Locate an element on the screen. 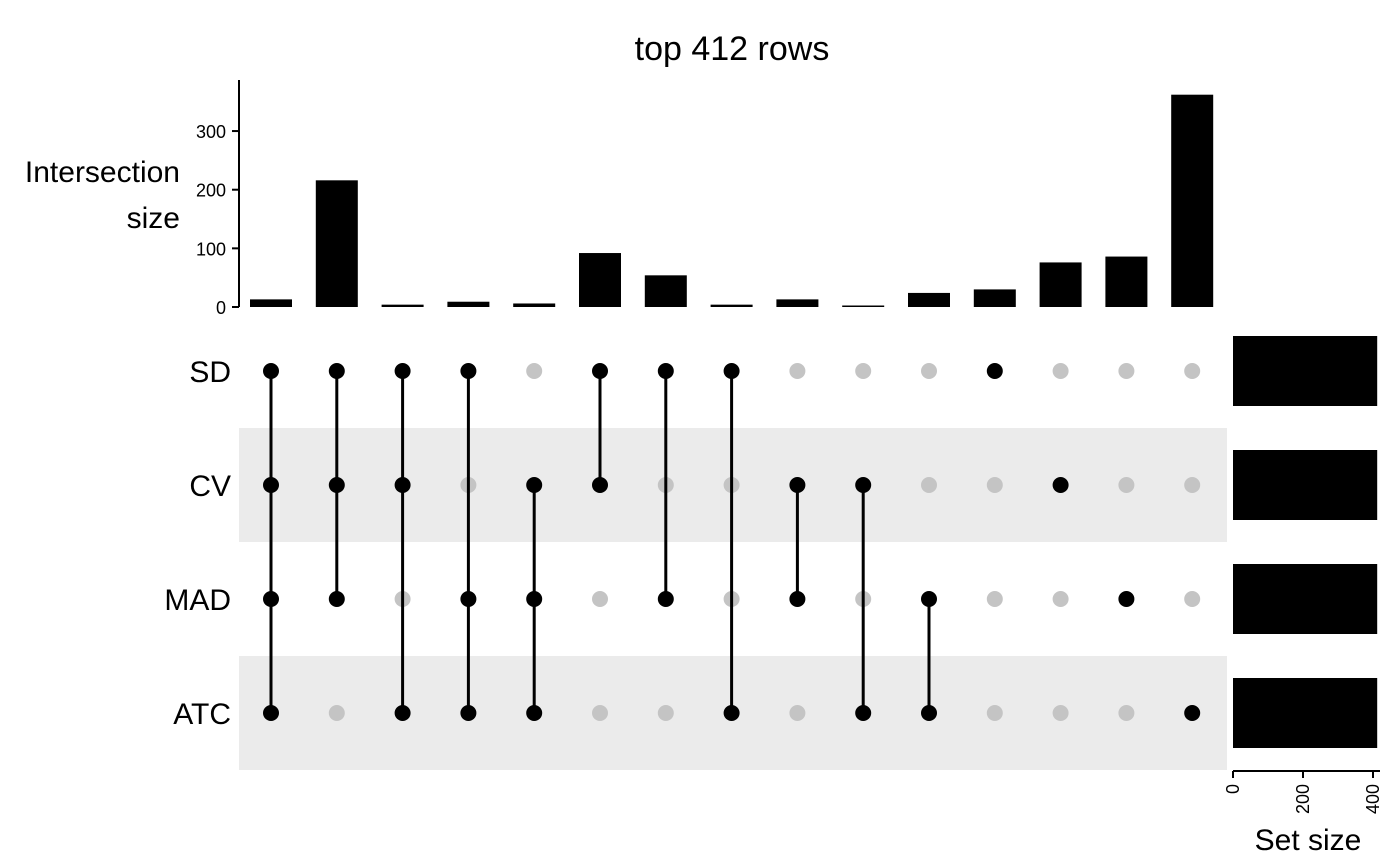 The width and height of the screenshot is (1400, 866). set-labels: SD CV MAD ATC is located at coordinates (197, 543).